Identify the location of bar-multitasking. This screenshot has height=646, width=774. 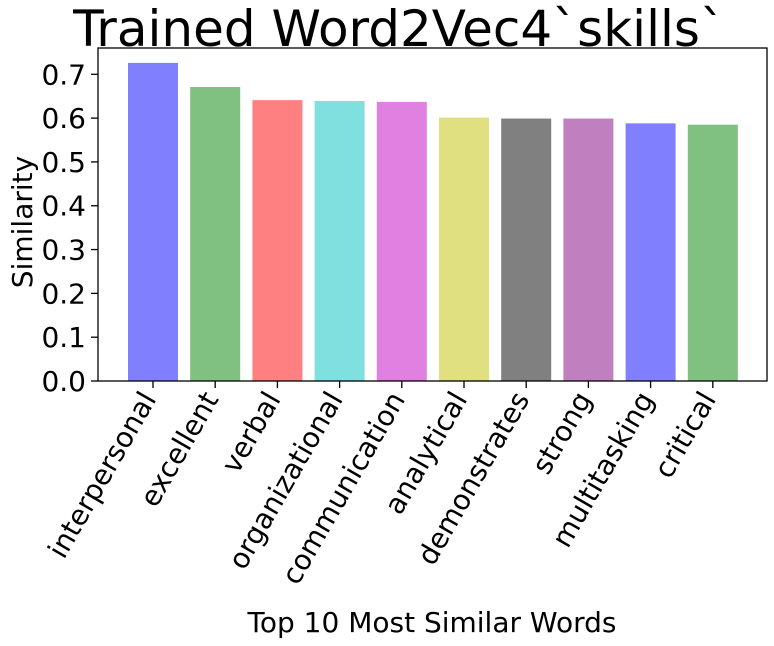
(650, 252).